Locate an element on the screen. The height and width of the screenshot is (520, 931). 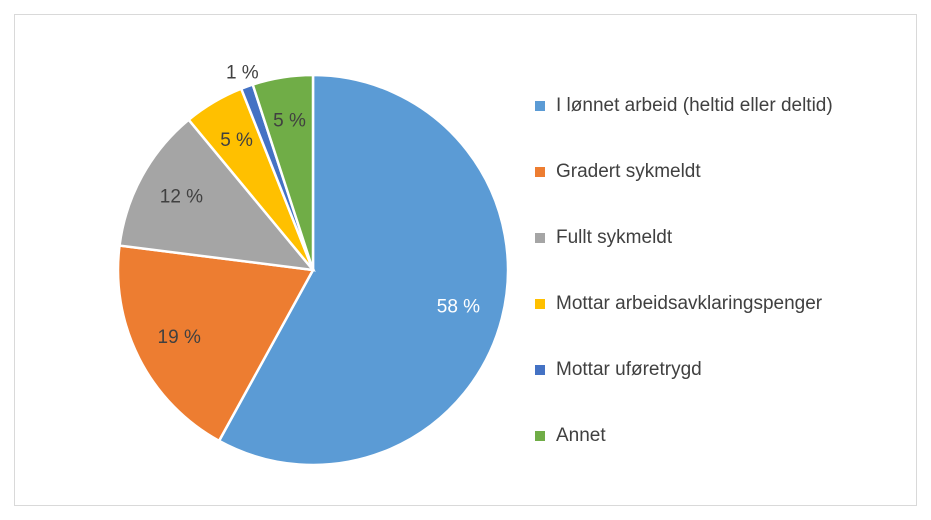
legend-label: Annet is located at coordinates (581, 435).